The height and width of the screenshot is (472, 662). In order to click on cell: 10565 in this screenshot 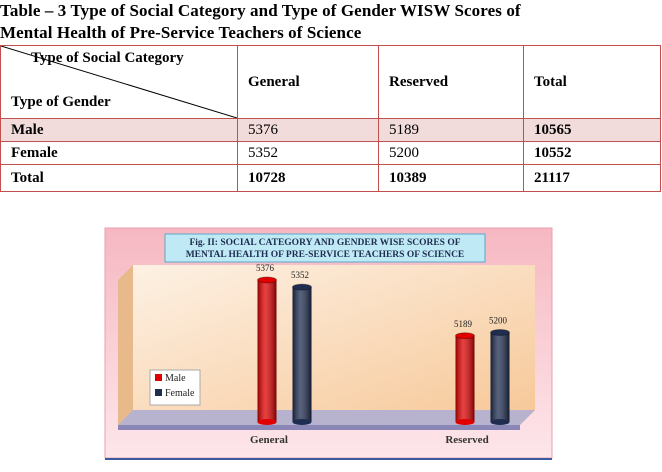, I will do `click(592, 130)`.